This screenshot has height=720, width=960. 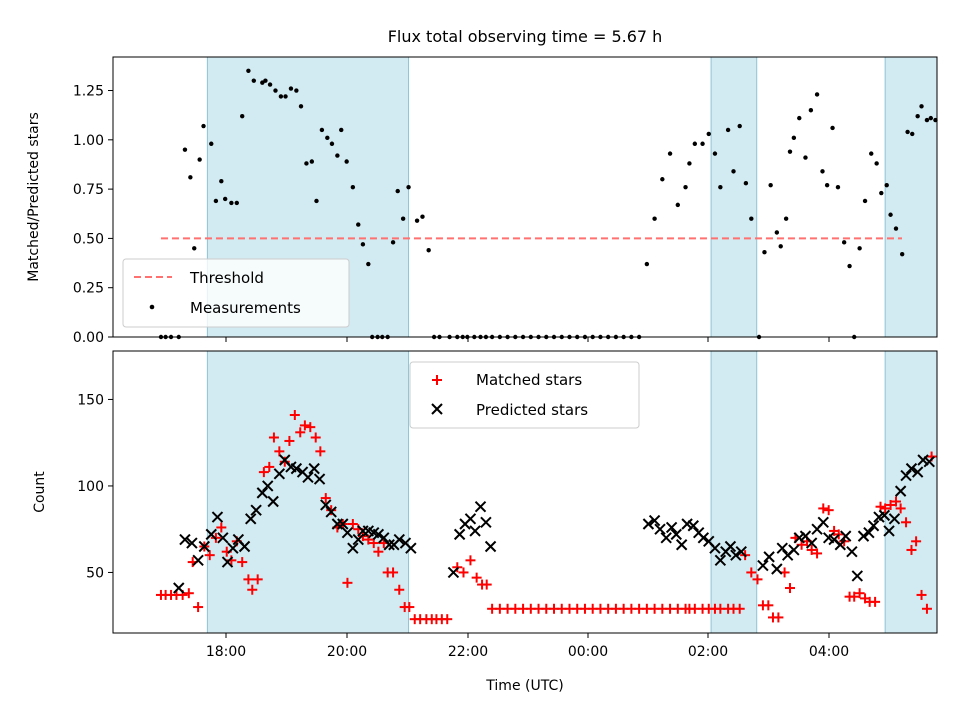 I want to click on xtick-label: 02:00, so click(x=708, y=652).